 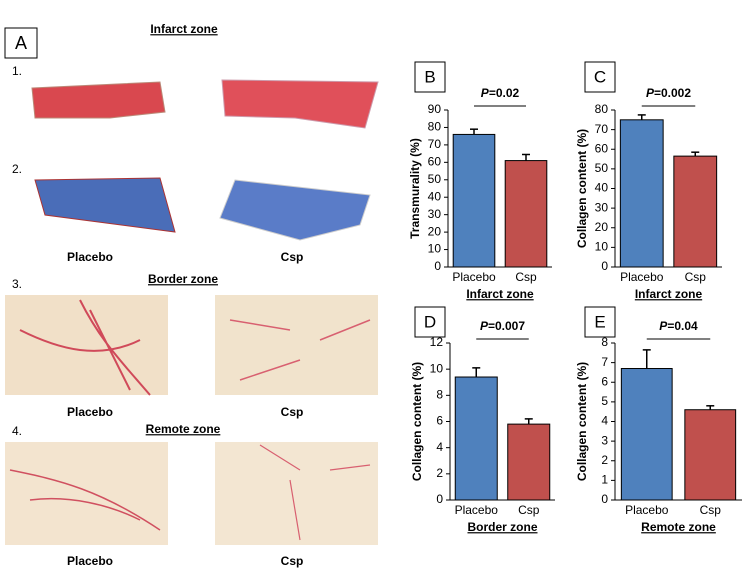 I want to click on panel-label: C, so click(x=600, y=76).